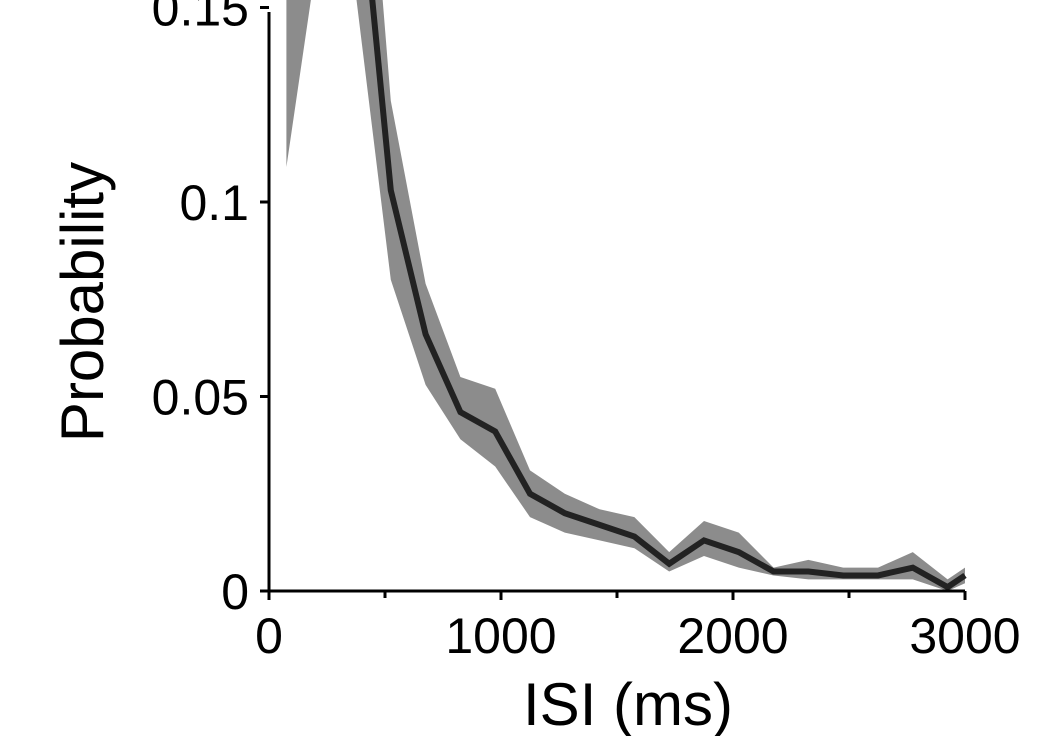 This screenshot has width=1040, height=736. What do you see at coordinates (628, 703) in the screenshot?
I see `x-axis-label: ISI (ms)` at bounding box center [628, 703].